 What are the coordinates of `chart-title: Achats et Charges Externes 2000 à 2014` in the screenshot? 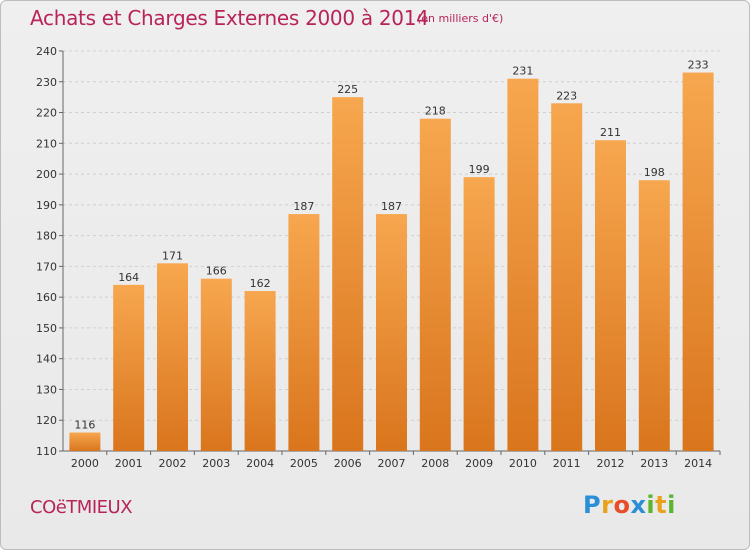 It's located at (229, 18).